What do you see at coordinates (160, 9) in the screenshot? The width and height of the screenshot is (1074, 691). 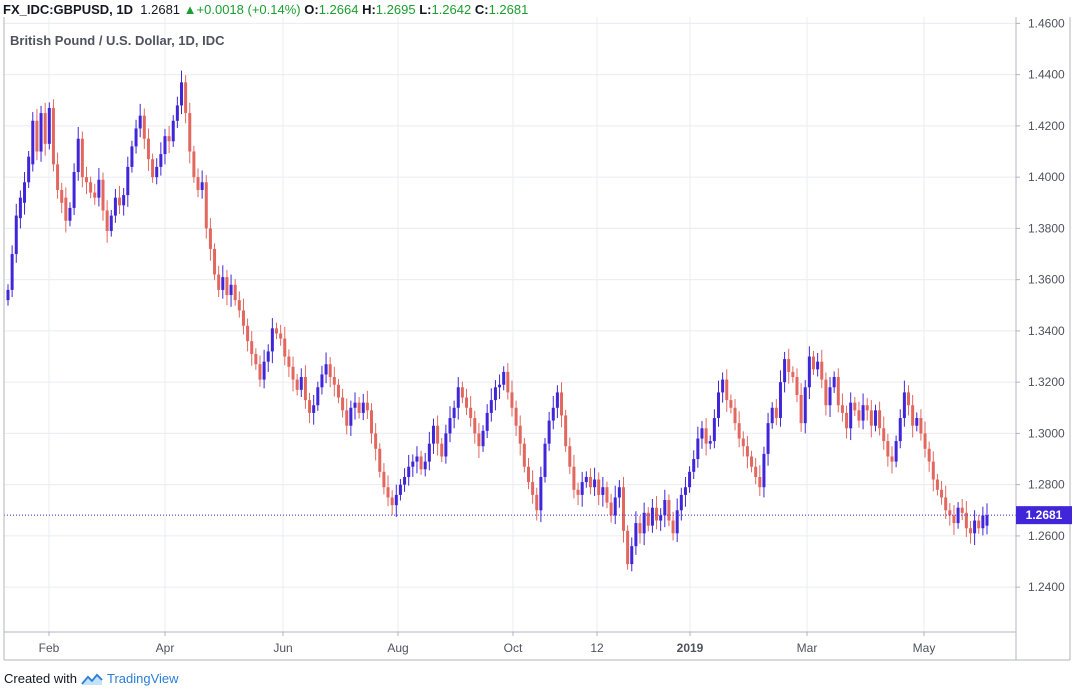 I see `last-value: 1.2681` at bounding box center [160, 9].